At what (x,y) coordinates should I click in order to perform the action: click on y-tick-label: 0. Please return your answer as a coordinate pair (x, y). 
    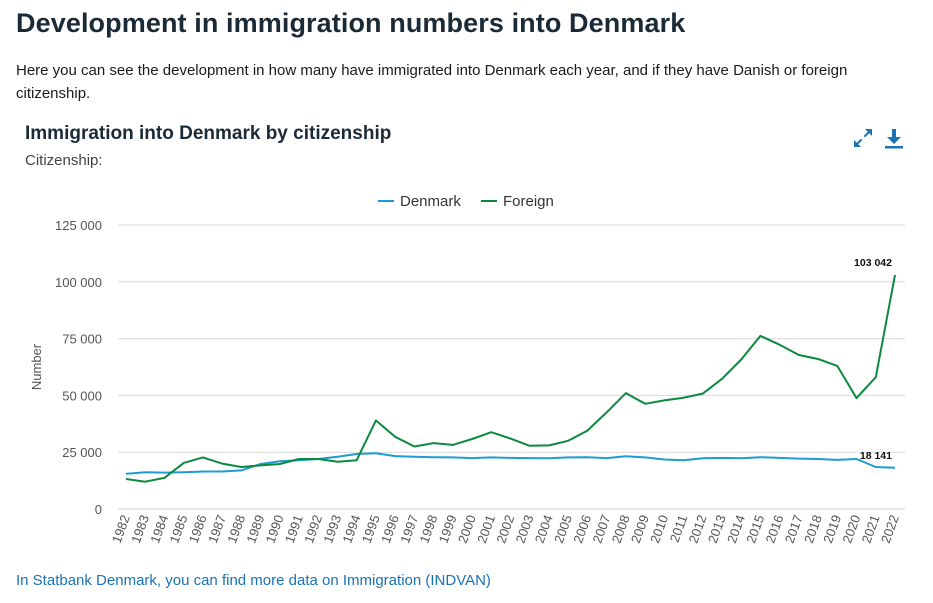
    Looking at the image, I should click on (98, 509).